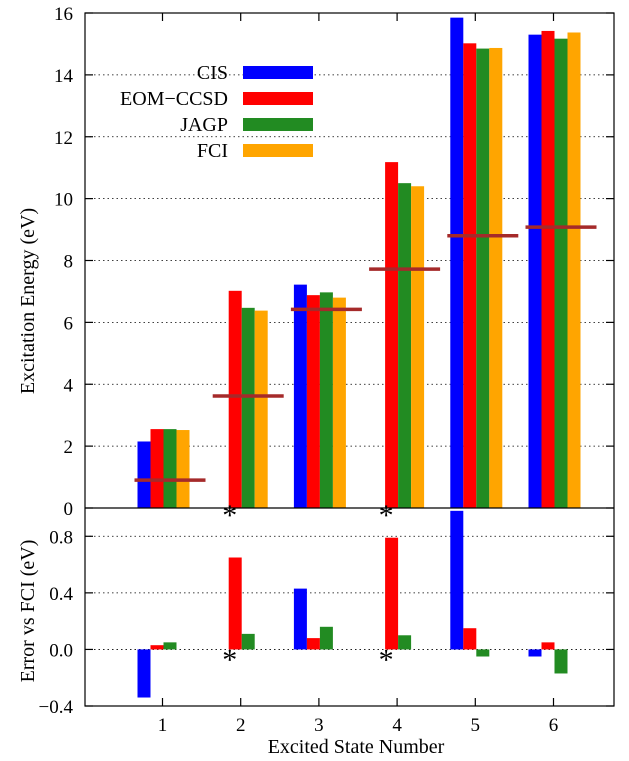 This screenshot has width=629, height=761. What do you see at coordinates (212, 73) in the screenshot?
I see `legend-label: CIS` at bounding box center [212, 73].